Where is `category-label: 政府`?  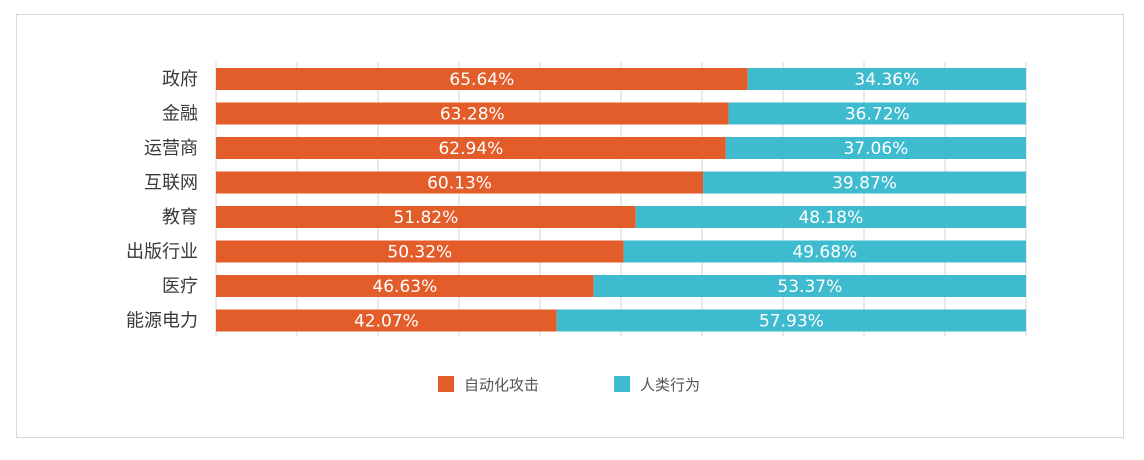 category-label: 政府 is located at coordinates (180, 79).